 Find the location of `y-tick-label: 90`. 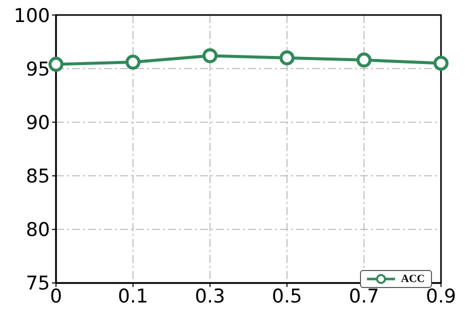

y-tick-label: 90 is located at coordinates (38, 123).